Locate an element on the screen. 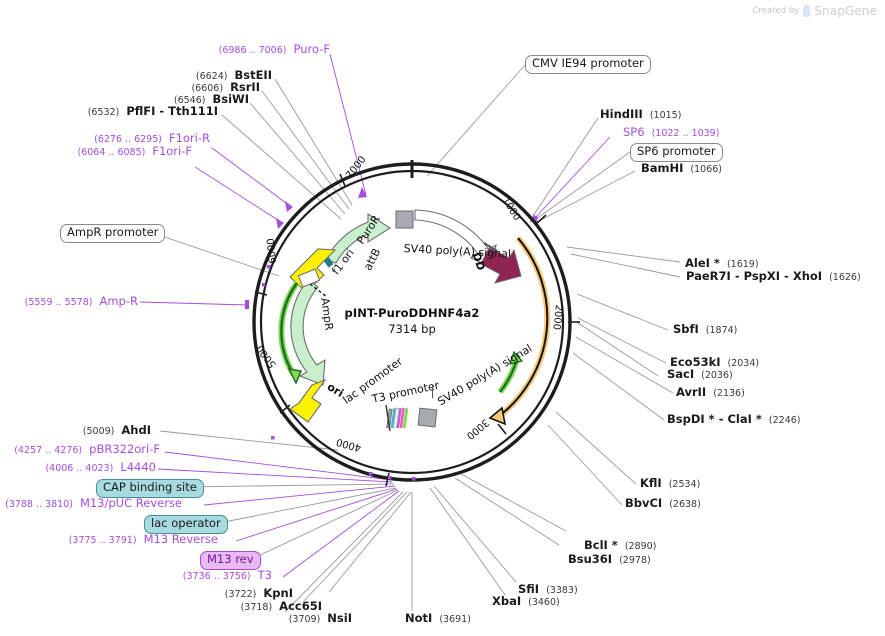  enzyme-label-sfii: SfiI (3383) is located at coordinates (548, 589).